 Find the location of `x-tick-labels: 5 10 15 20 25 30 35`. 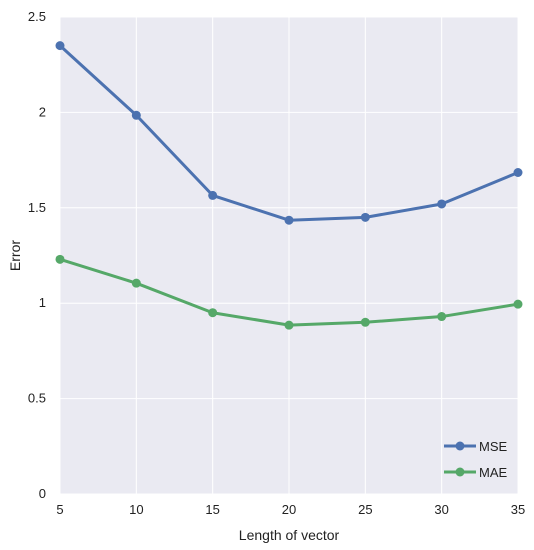

x-tick-labels: 5 10 15 20 25 30 35 is located at coordinates (290, 509).